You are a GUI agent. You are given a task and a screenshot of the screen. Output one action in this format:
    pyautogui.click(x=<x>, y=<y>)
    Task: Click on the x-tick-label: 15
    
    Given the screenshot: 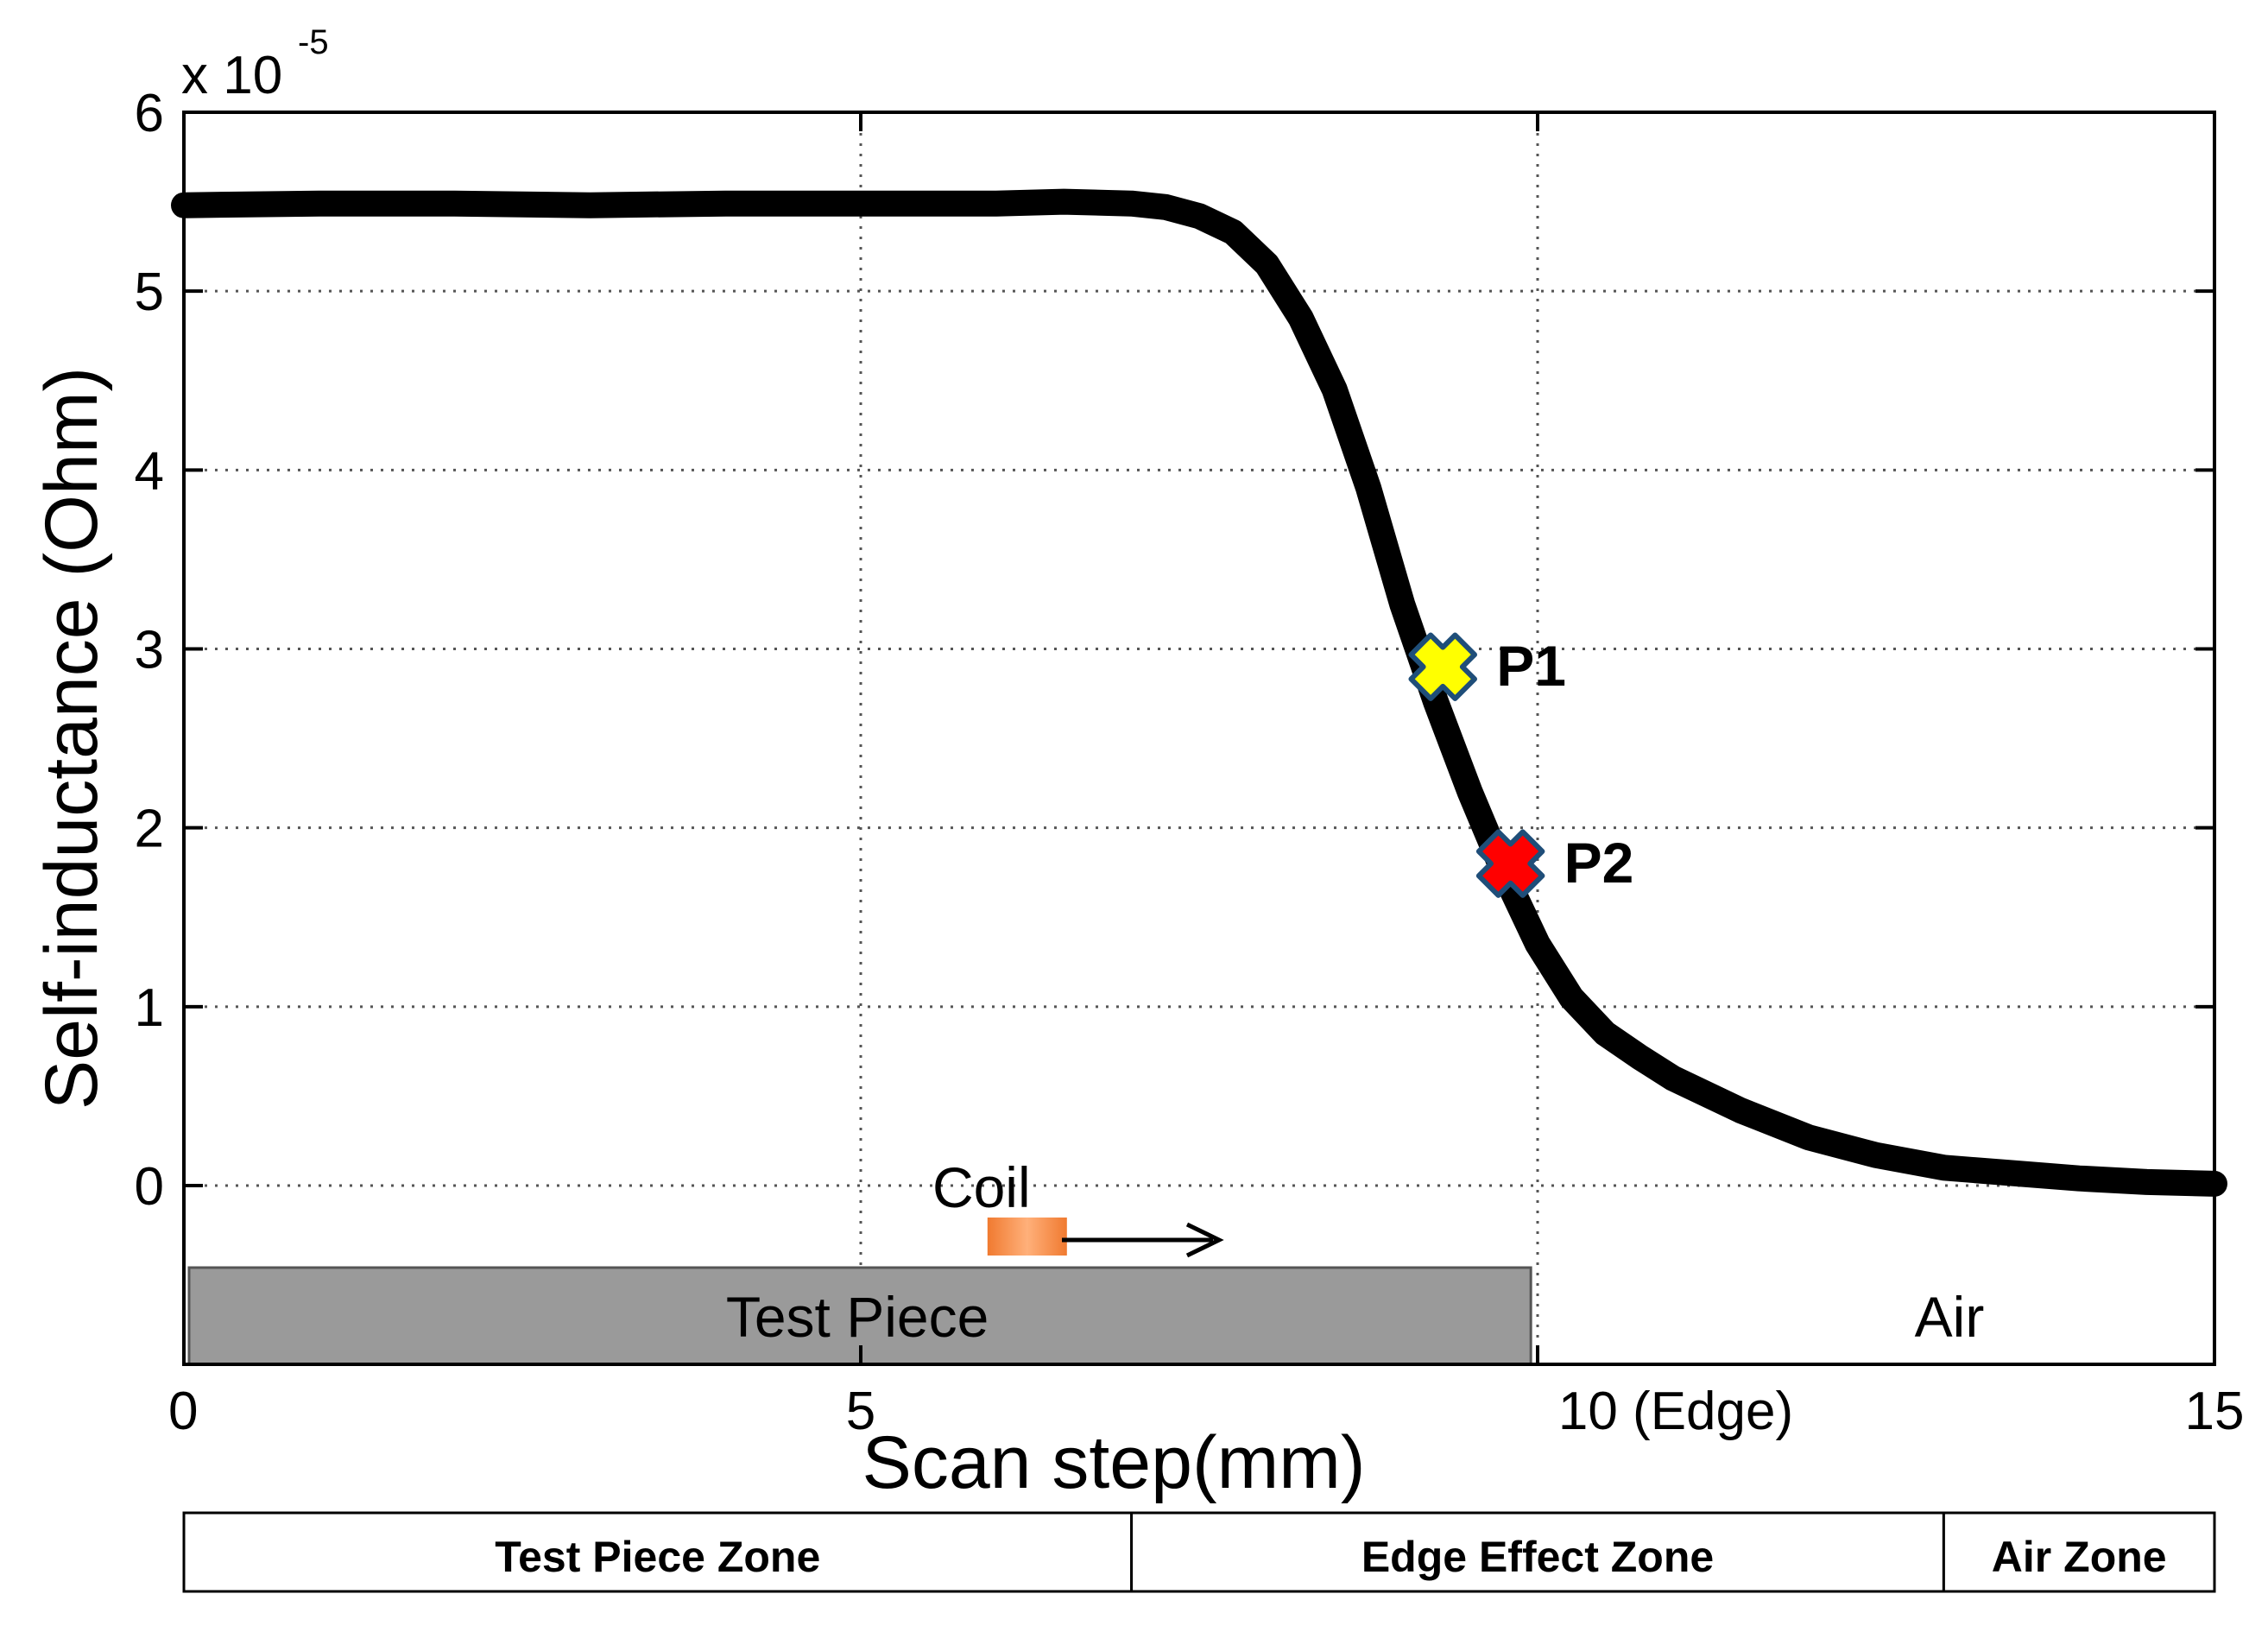 What is the action you would take?
    pyautogui.click(x=2215, y=1412)
    